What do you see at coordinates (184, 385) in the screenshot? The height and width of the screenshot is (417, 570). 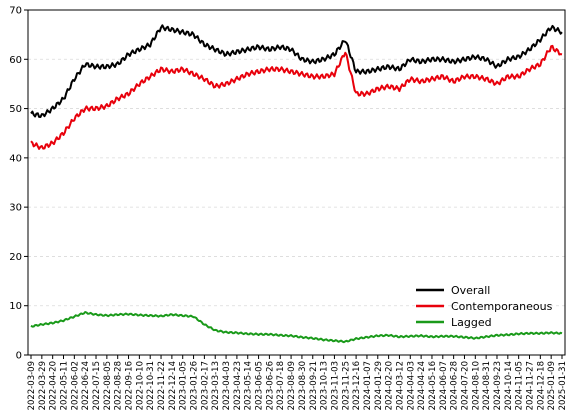 I see `x-tick-label: 2023-01-05` at bounding box center [184, 385].